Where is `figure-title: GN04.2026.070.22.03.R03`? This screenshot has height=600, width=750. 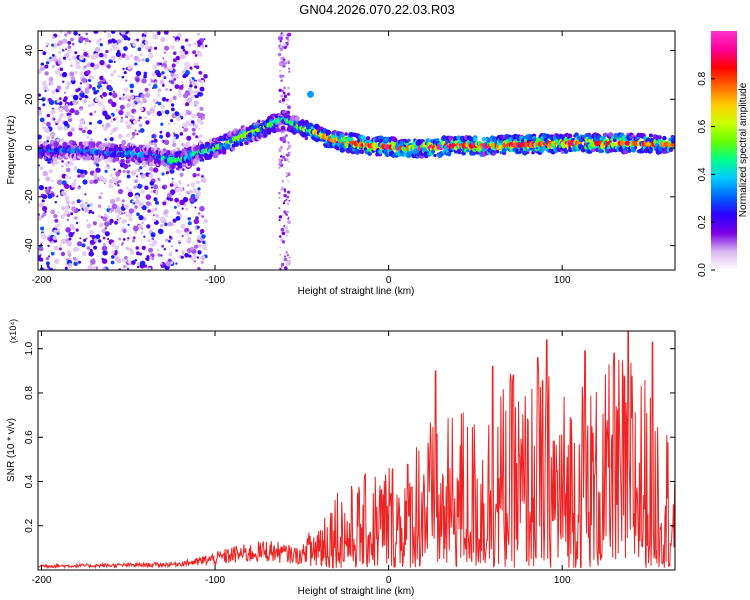 figure-title: GN04.2026.070.22.03.R03 is located at coordinates (376, 9).